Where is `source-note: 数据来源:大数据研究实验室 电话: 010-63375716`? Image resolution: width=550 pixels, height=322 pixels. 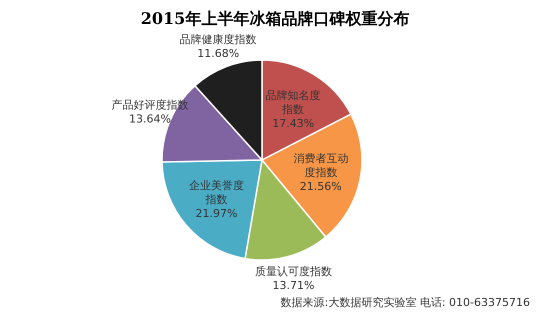 source-note: 数据来源:大数据研究实验室 电话: 010-63375716 is located at coordinates (405, 302).